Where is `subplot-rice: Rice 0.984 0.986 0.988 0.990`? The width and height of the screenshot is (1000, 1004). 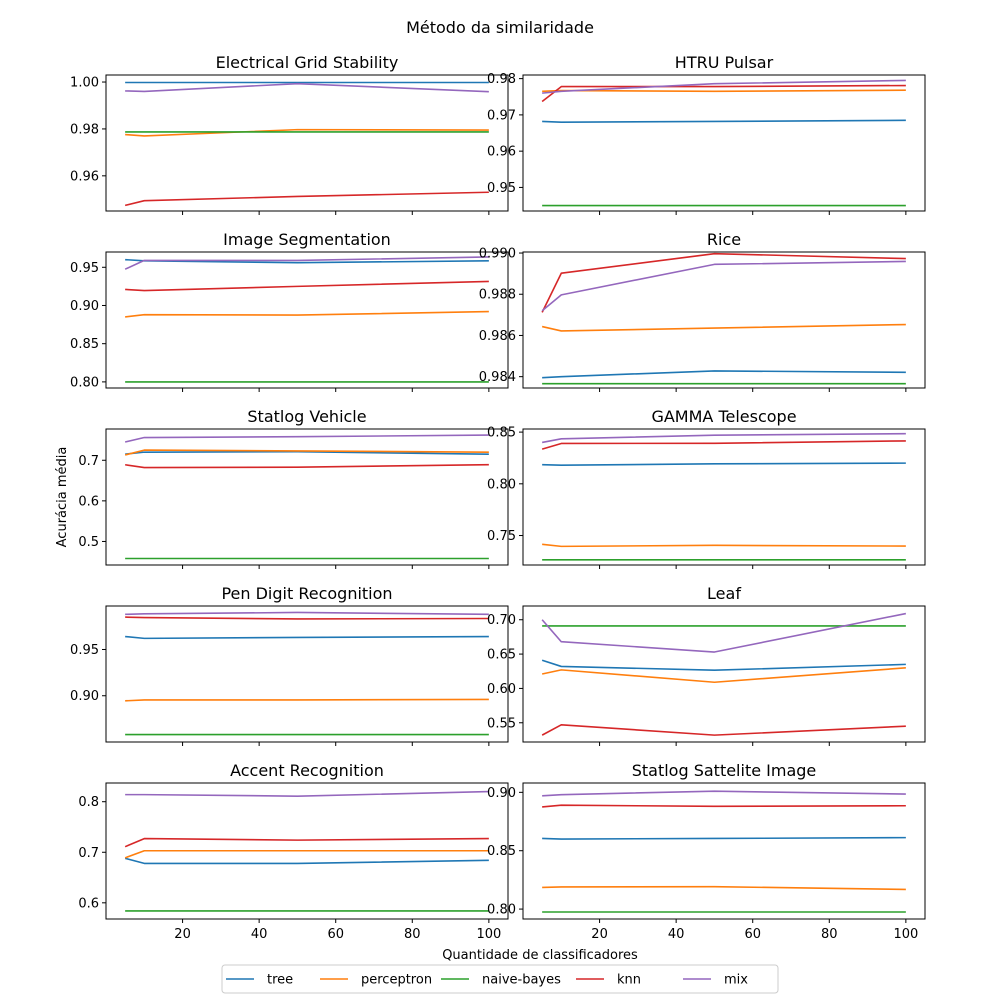
subplot-rice: Rice 0.984 0.986 0.988 0.990 is located at coordinates (702, 311).